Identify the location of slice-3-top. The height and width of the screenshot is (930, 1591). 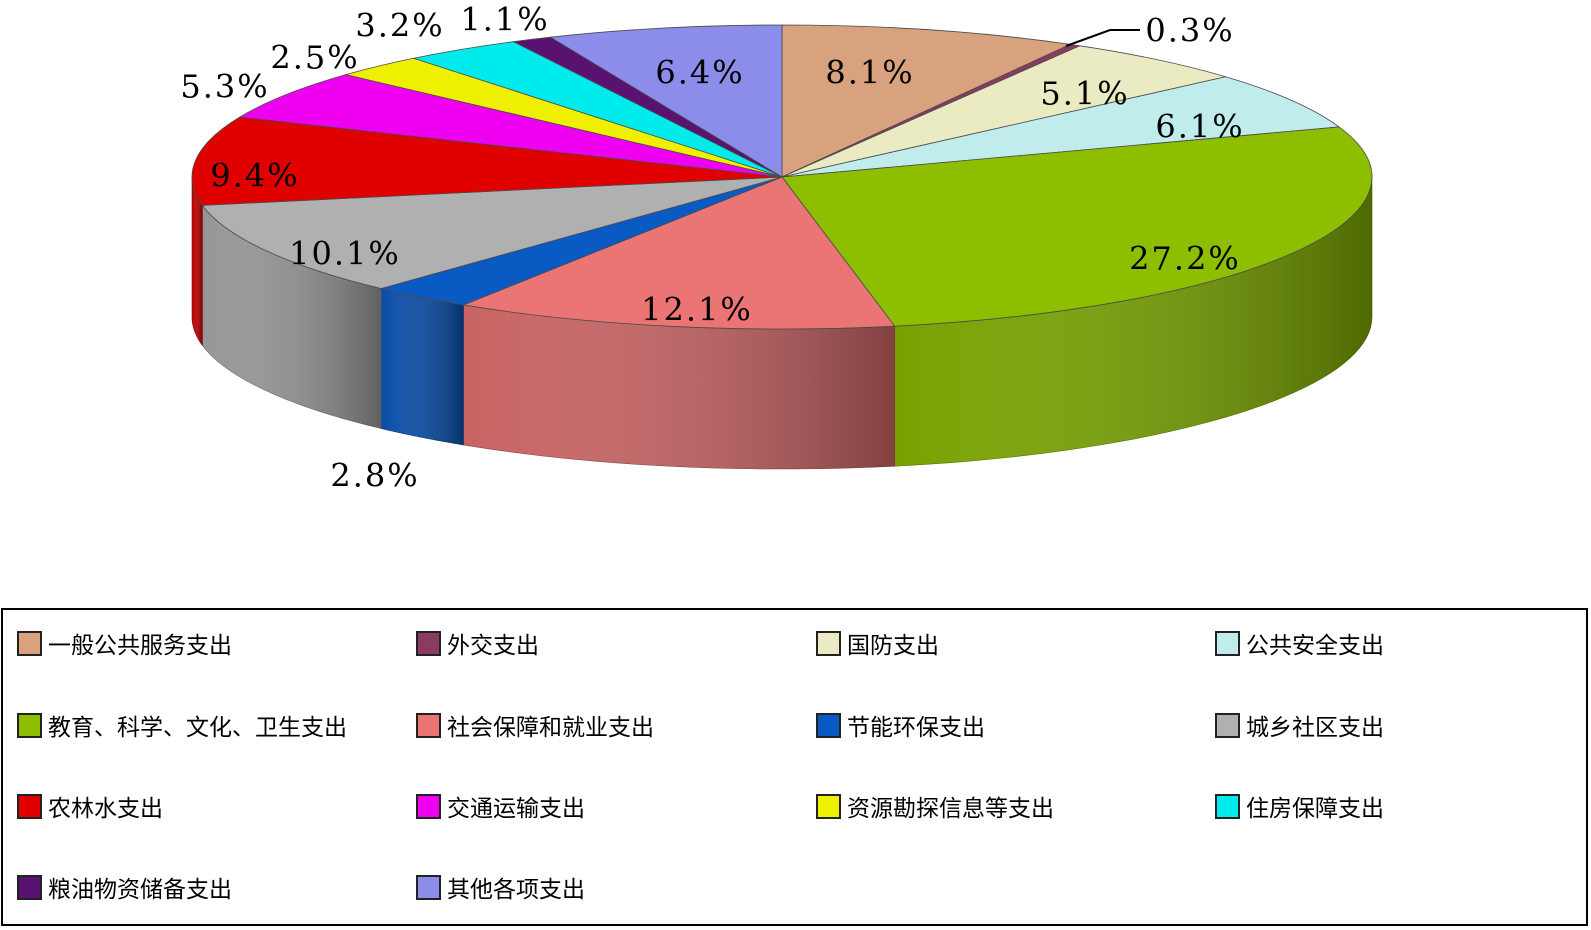
(1004, 111).